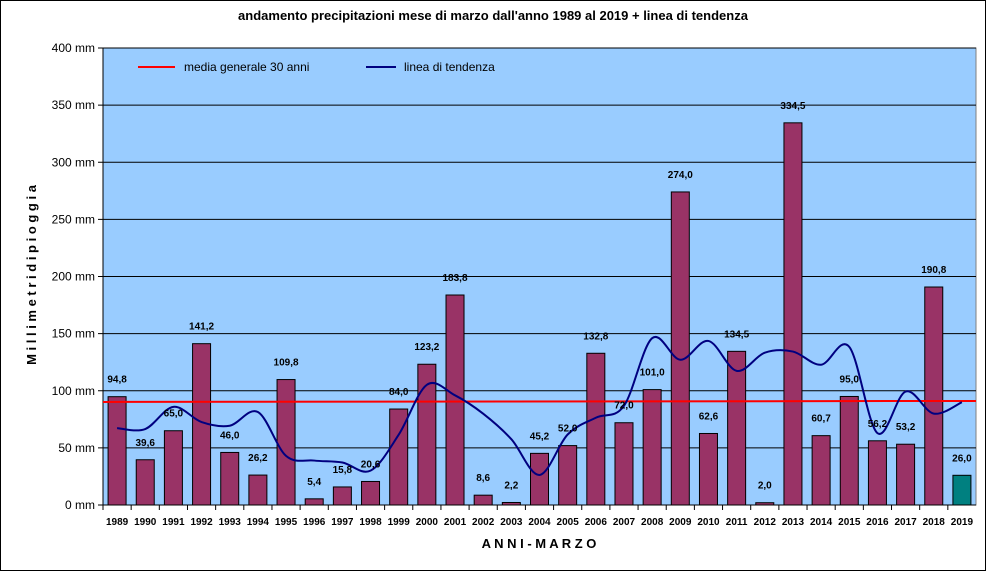 The image size is (986, 571). What do you see at coordinates (708, 469) in the screenshot?
I see `bar-2010` at bounding box center [708, 469].